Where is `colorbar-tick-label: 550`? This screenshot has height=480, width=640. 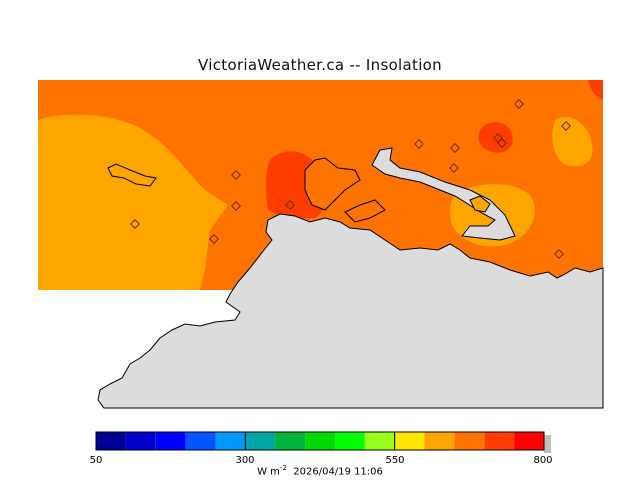
colorbar-tick-label: 550 is located at coordinates (395, 460).